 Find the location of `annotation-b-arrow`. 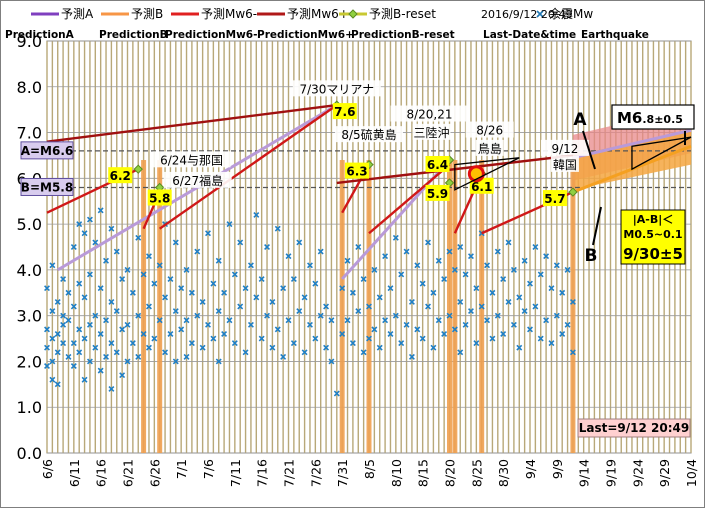

annotation-b-arrow is located at coordinates (597, 226).